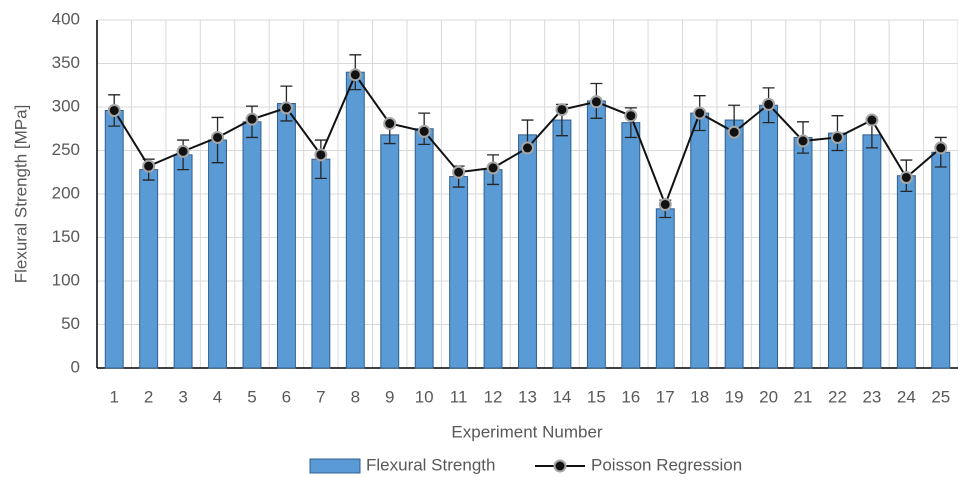 Image resolution: width=958 pixels, height=477 pixels. Describe the element at coordinates (596, 396) in the screenshot. I see `x-tick-label: 15` at that location.